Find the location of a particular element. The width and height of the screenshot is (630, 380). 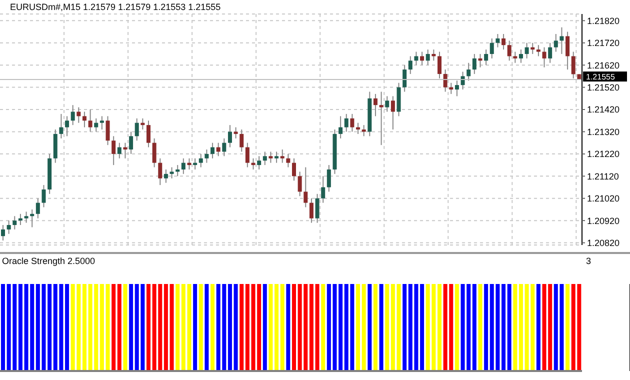

y-tick-label: 1.21320 is located at coordinates (603, 131).